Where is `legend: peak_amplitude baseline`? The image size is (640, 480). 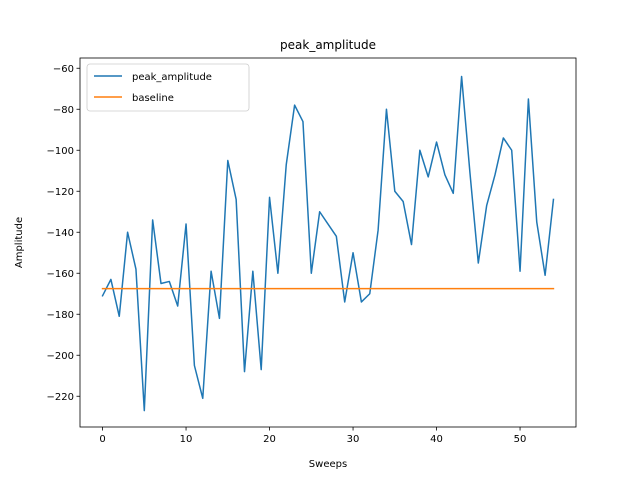
legend: peak_amplitude baseline is located at coordinates (168, 87).